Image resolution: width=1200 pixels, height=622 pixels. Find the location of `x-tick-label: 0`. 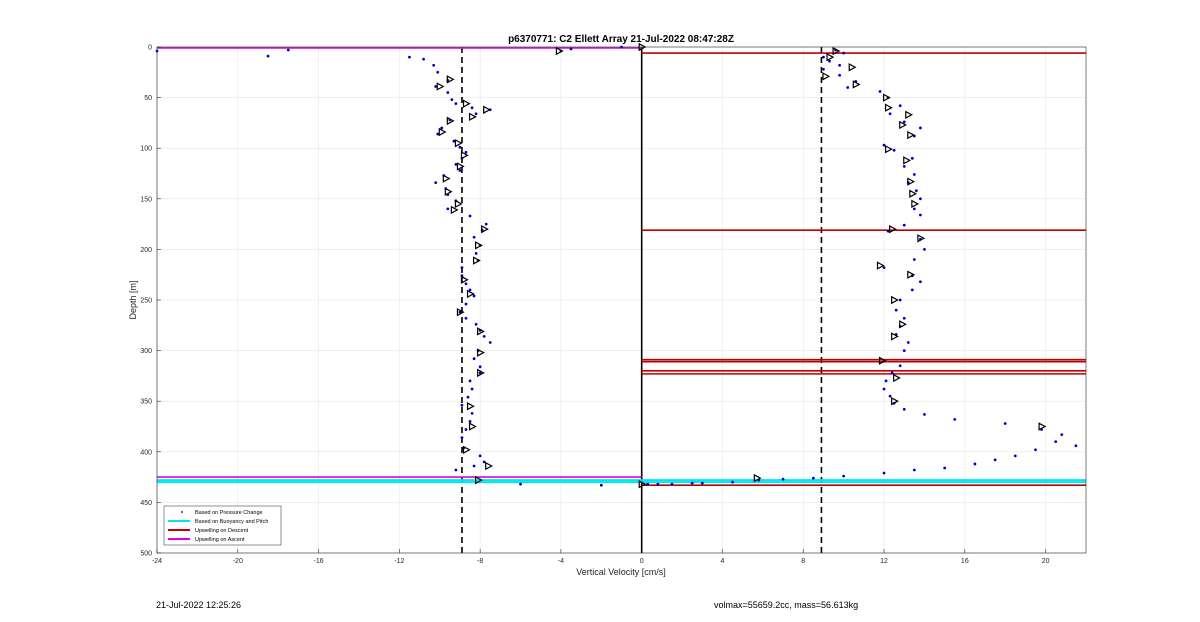

x-tick-label: 0 is located at coordinates (642, 561).